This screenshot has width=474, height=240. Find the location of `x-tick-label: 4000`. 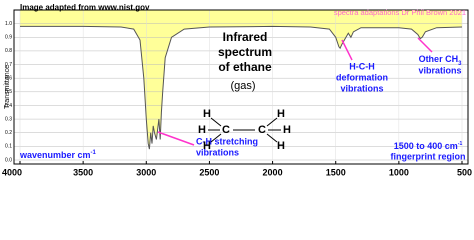

x-tick-label: 4000 is located at coordinates (12, 172).